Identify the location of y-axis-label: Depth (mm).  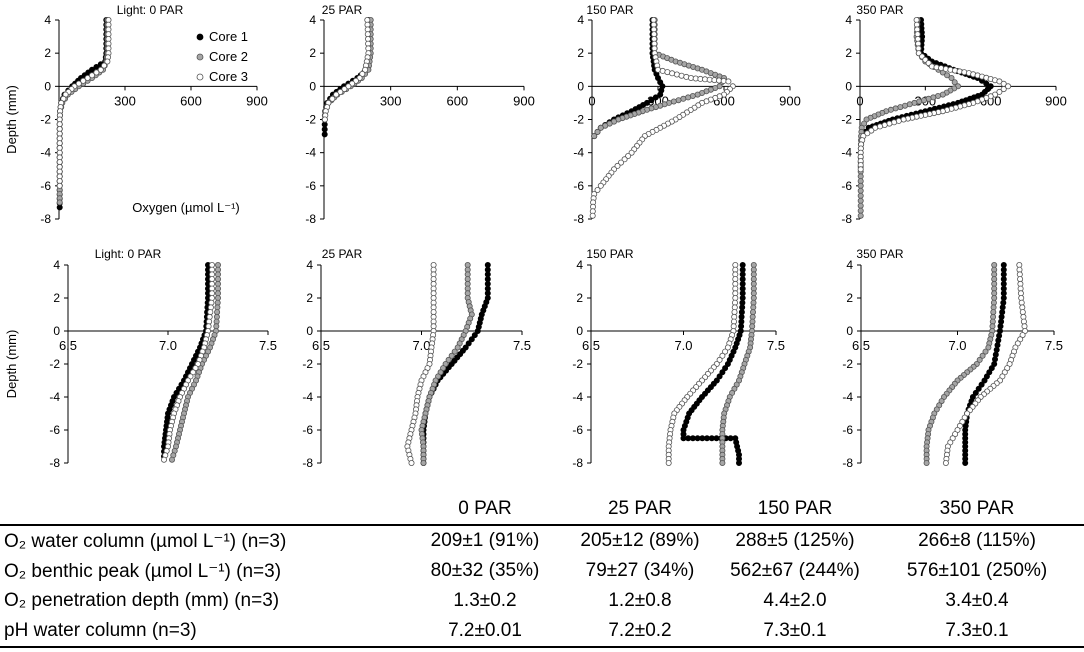
(11, 364).